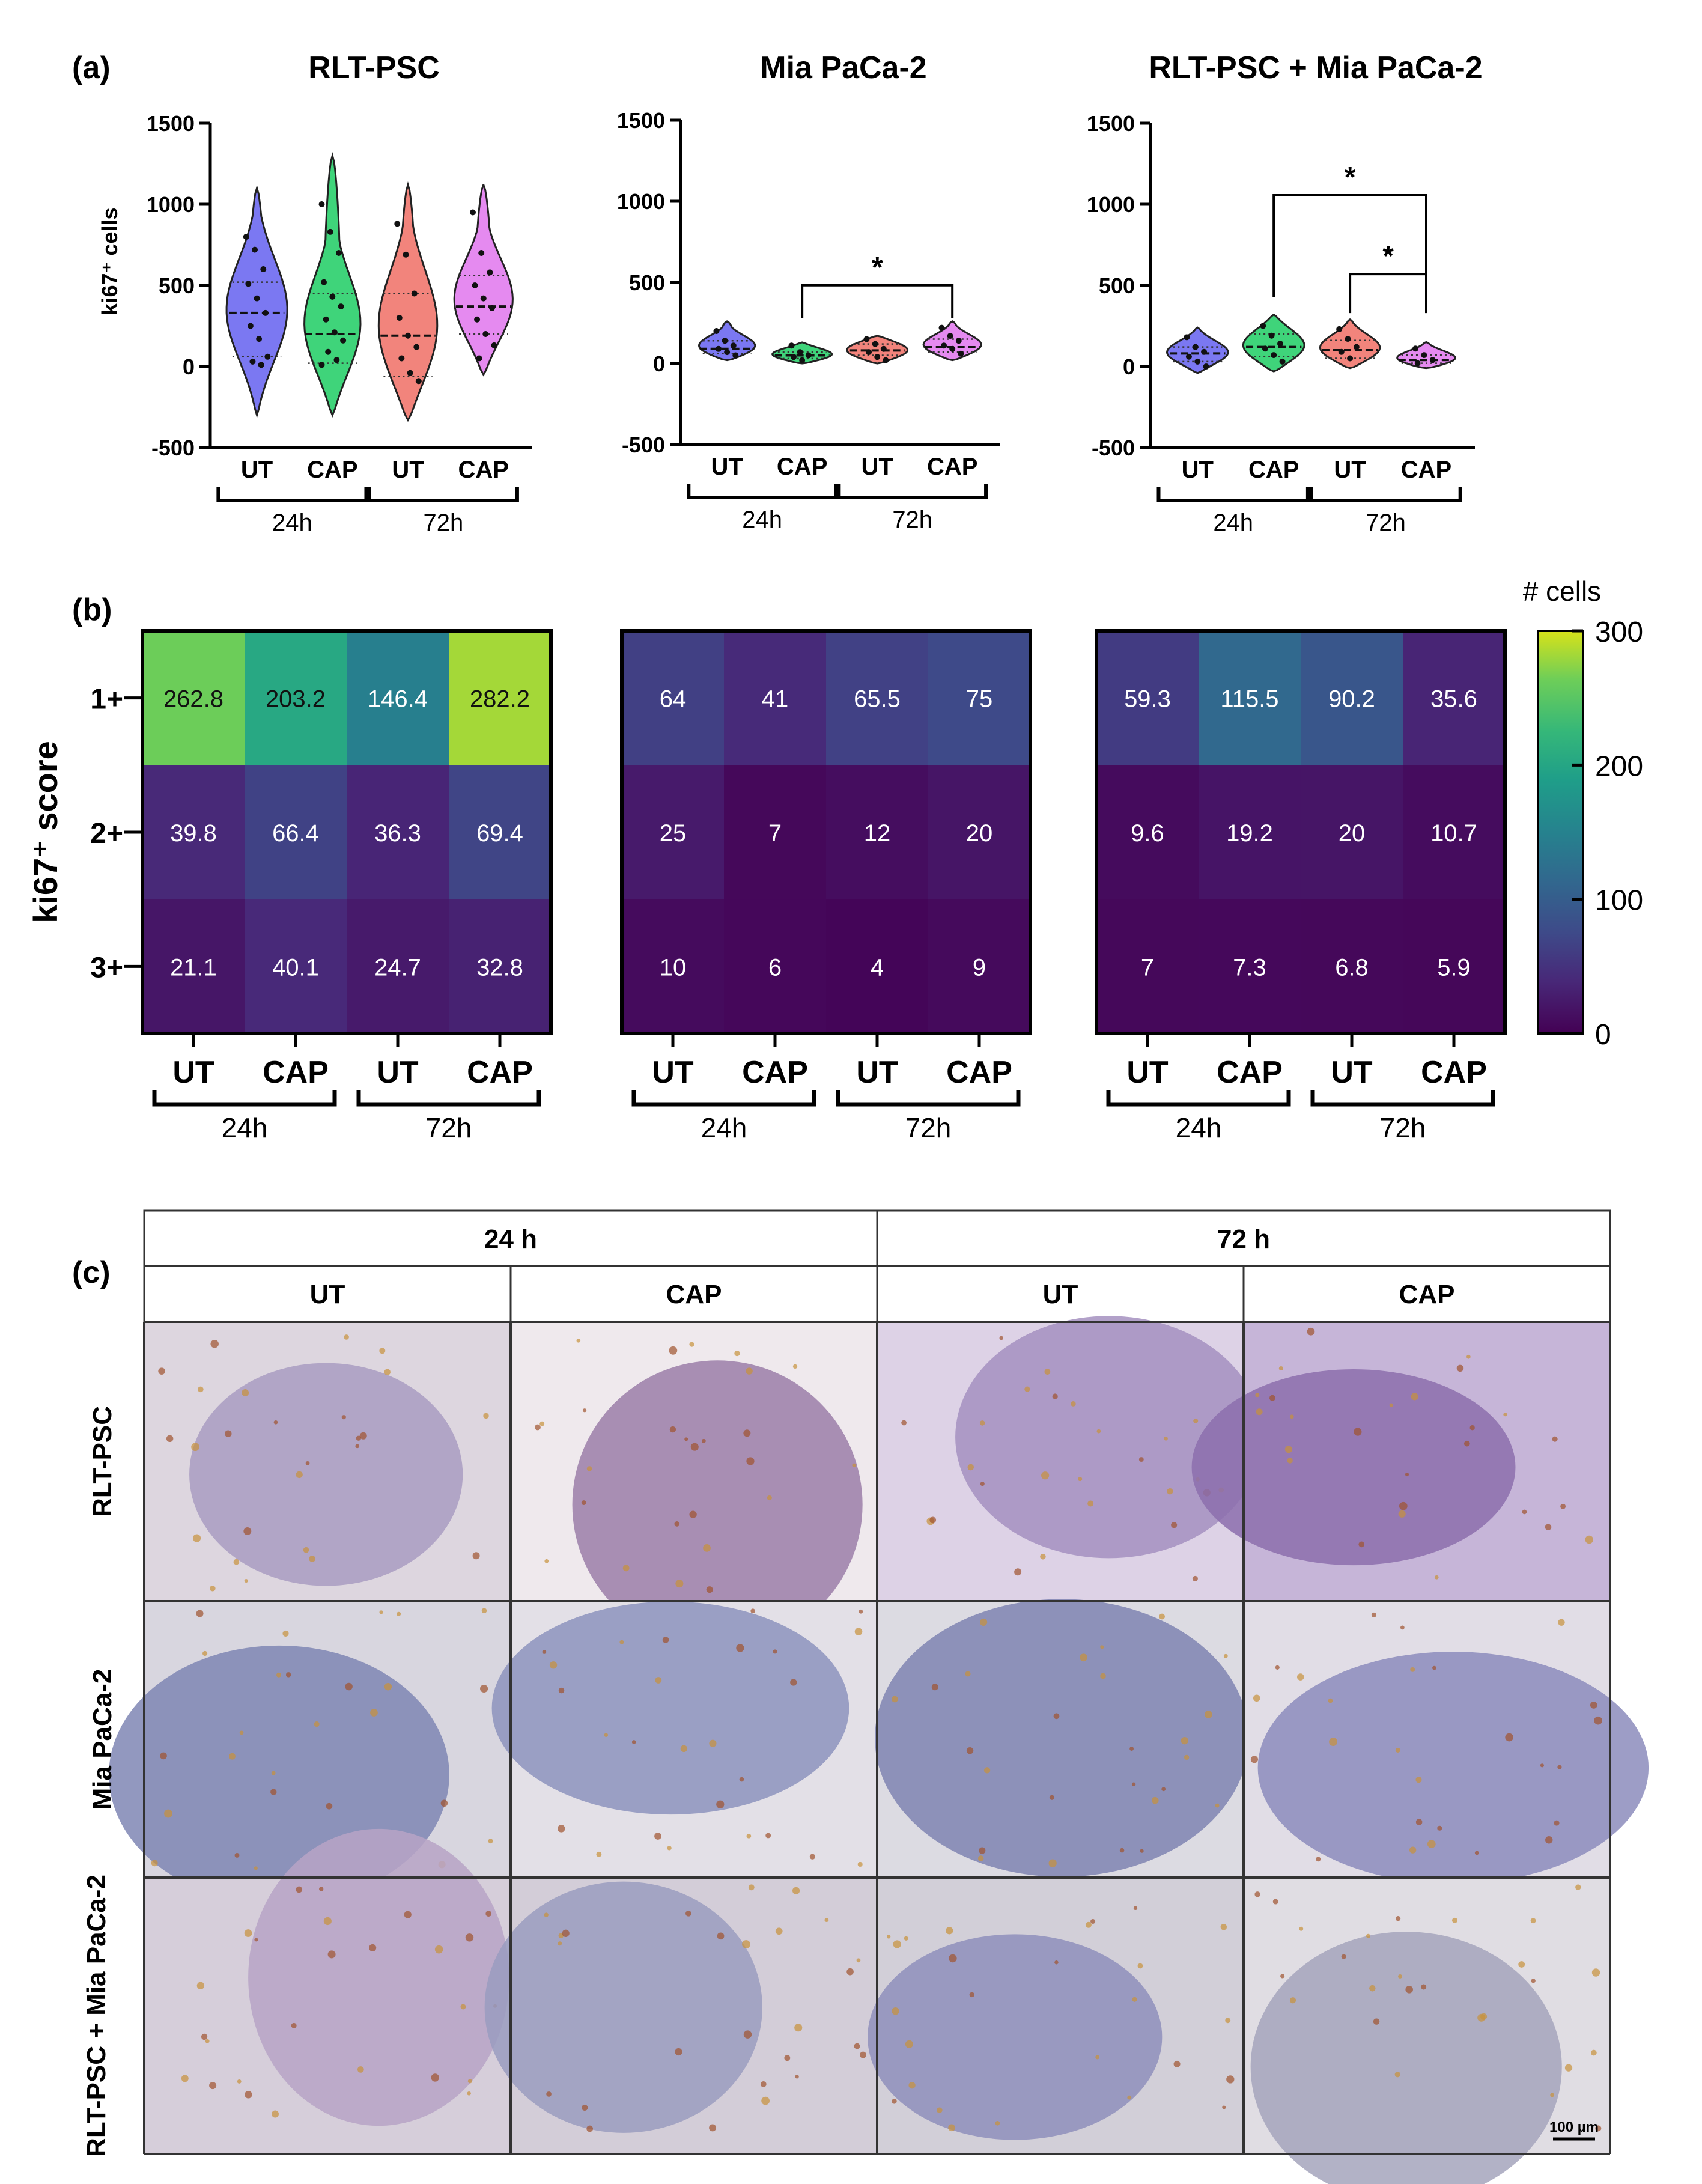 Image resolution: width=1702 pixels, height=2184 pixels. What do you see at coordinates (109, 261) in the screenshot?
I see `y-axis-label: ki67⁺ cells` at bounding box center [109, 261].